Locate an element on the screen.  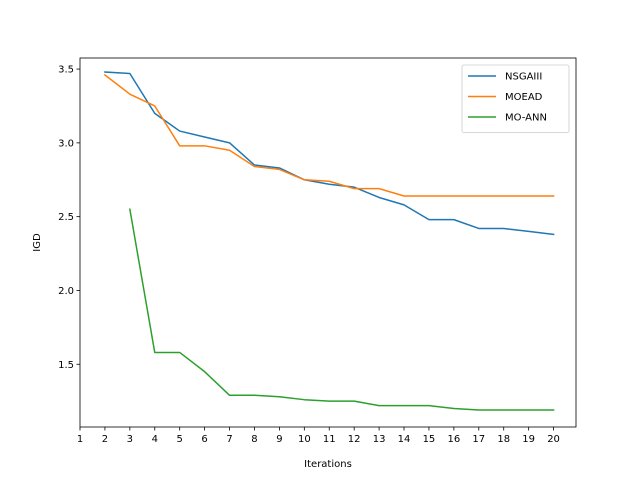
y-tick-label: 3.5 is located at coordinates (66, 70).